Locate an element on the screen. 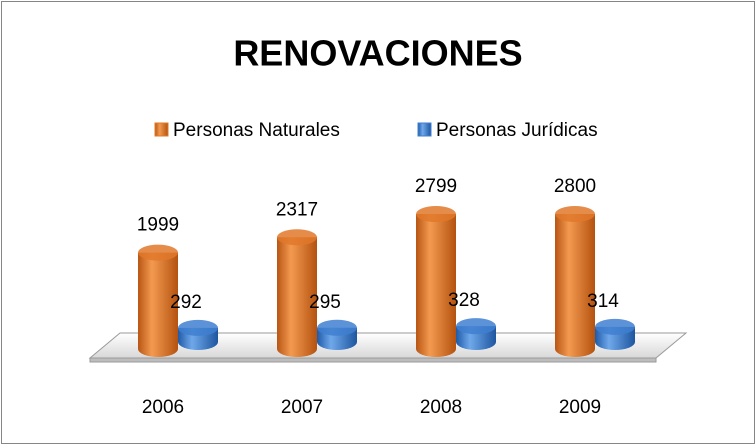 Image resolution: width=756 pixels, height=445 pixels. data-label: 295 is located at coordinates (325, 302).